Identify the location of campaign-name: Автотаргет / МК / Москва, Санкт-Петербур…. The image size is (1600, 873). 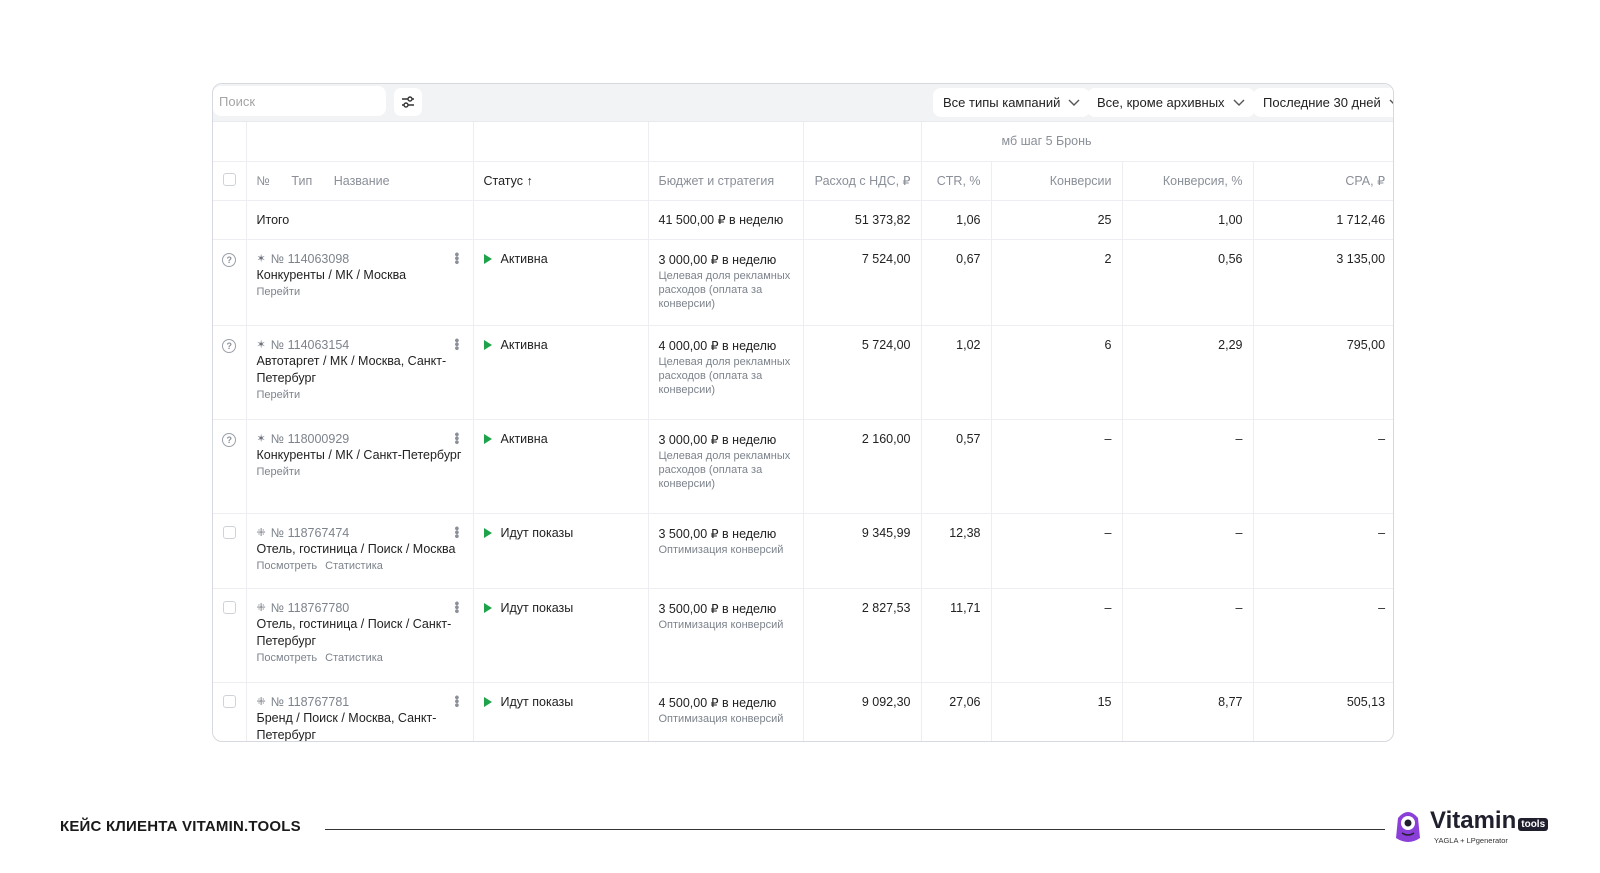
(351, 369).